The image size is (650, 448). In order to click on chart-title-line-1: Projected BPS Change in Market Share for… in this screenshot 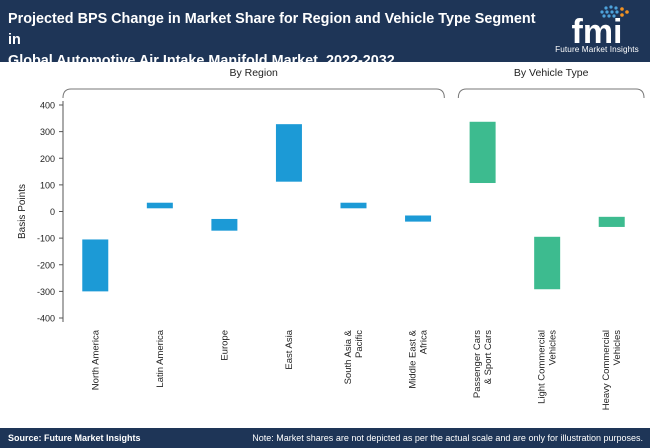, I will do `click(272, 29)`.